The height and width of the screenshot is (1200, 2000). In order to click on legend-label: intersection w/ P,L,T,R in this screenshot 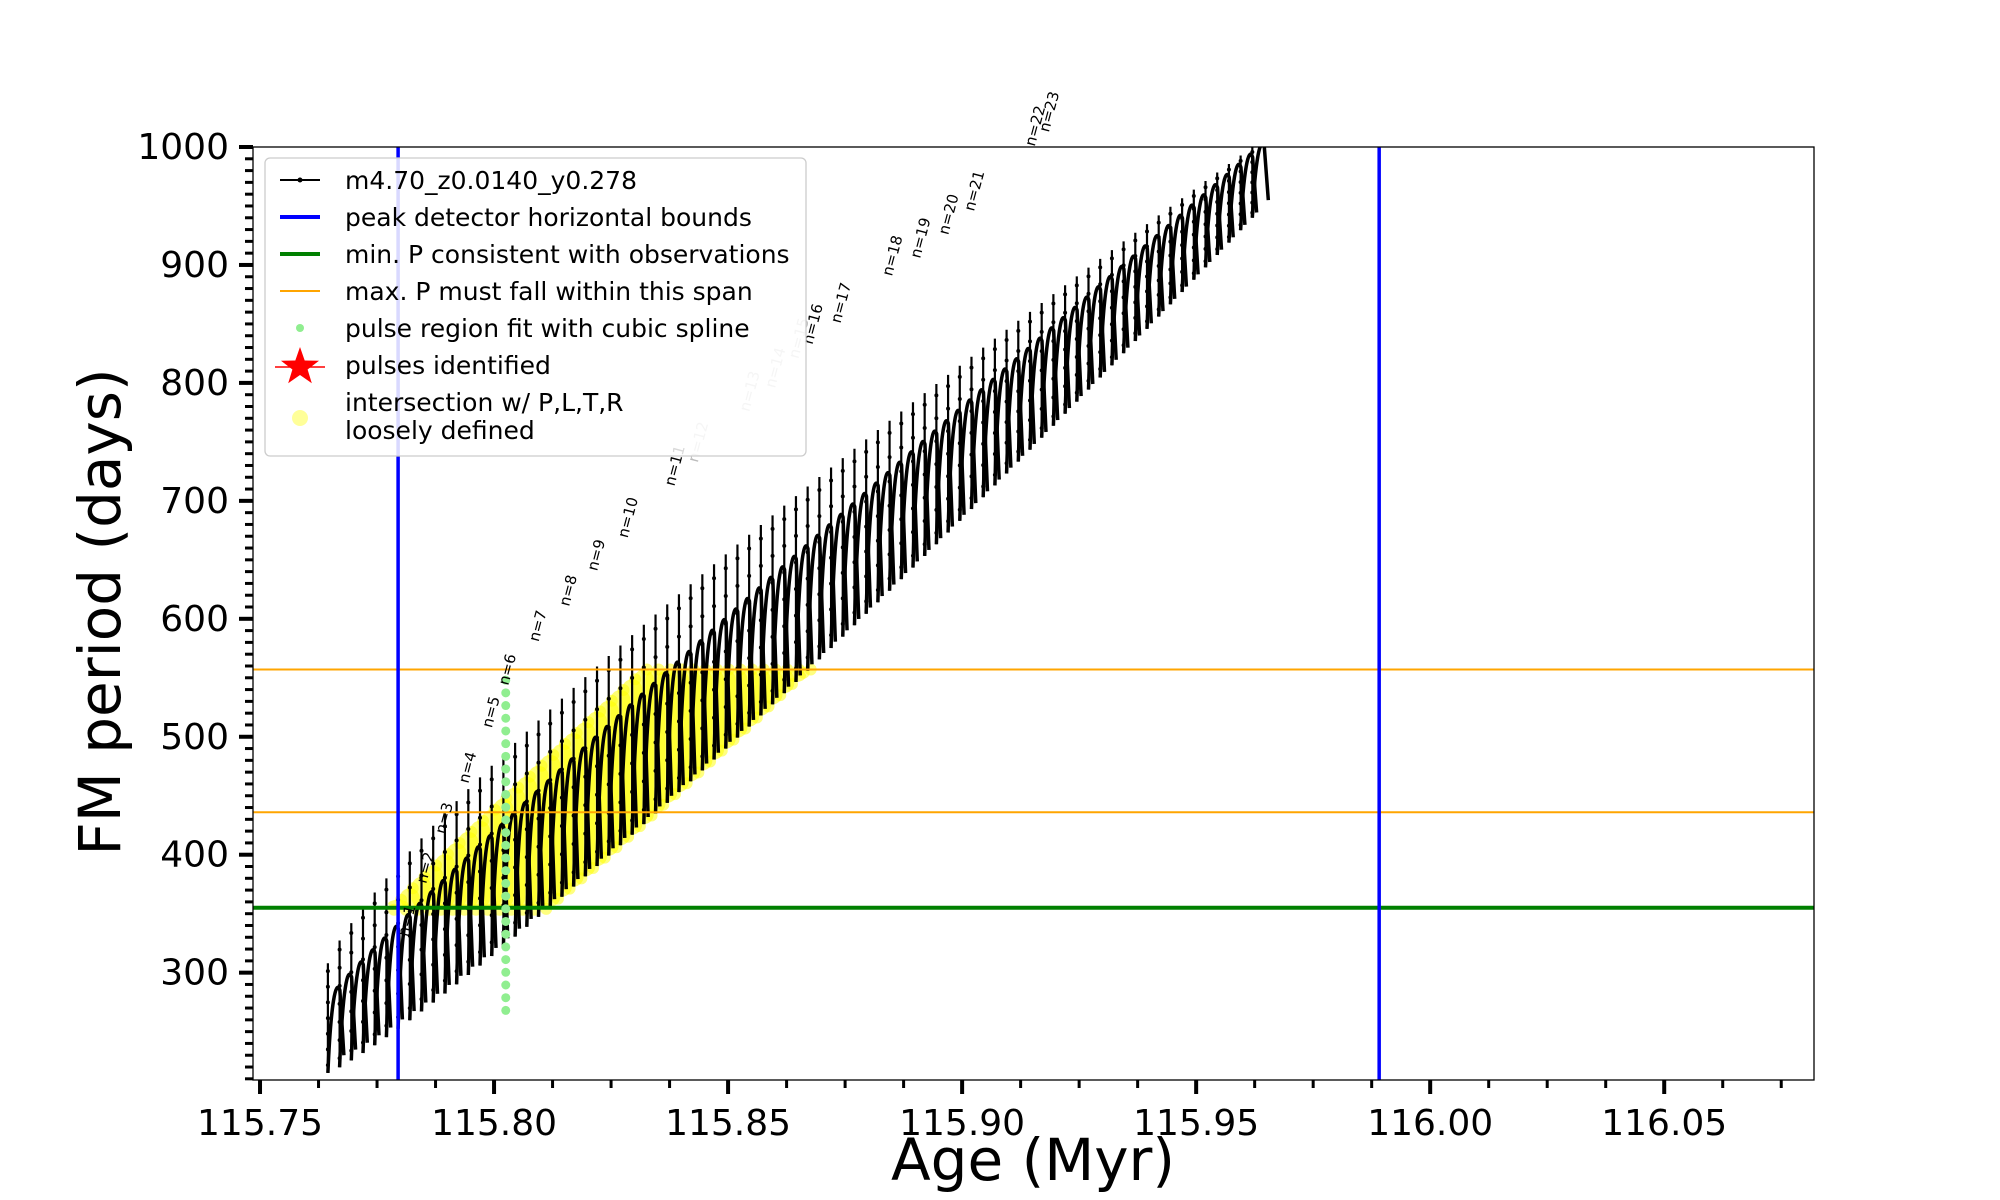, I will do `click(484, 402)`.